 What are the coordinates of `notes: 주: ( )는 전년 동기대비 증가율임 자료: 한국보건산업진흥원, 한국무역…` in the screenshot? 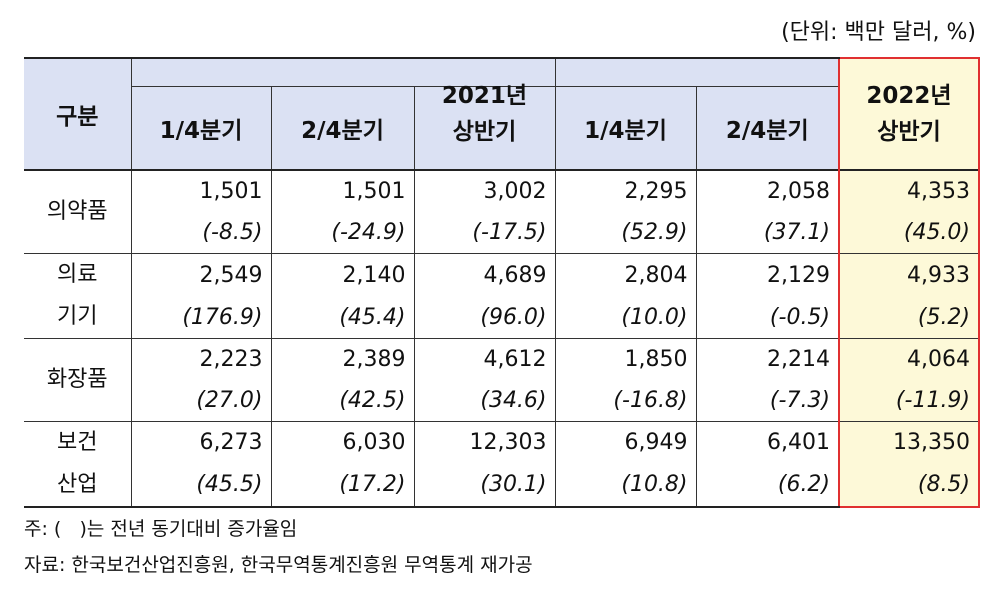 It's located at (278, 547).